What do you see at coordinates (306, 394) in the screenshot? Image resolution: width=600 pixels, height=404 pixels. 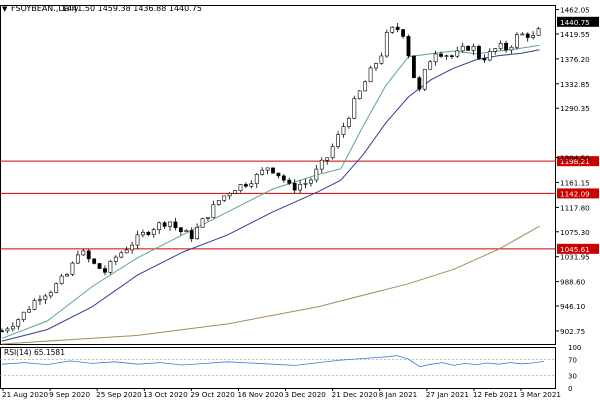 I see `x-tick-label: 3 Dec 2020` at bounding box center [306, 394].